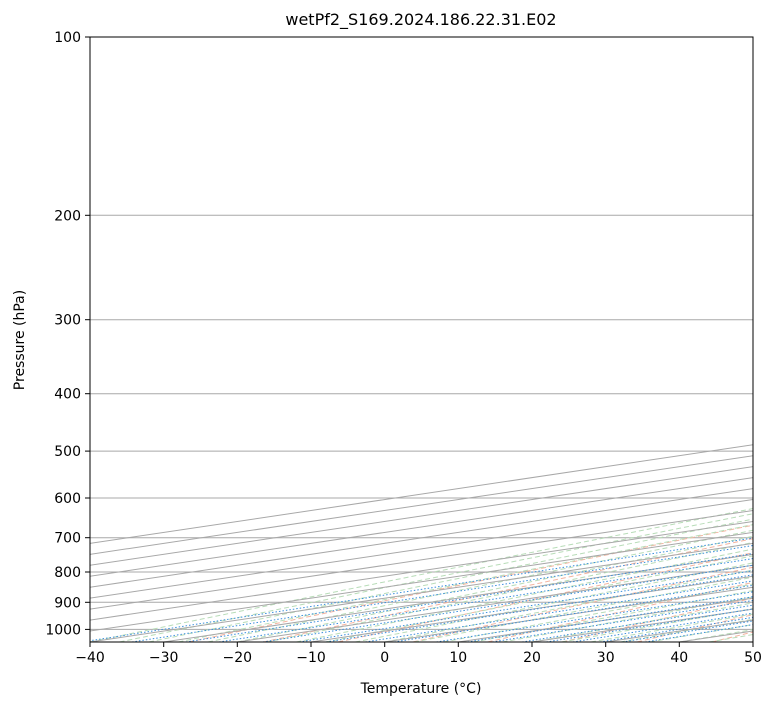 Image resolution: width=775 pixels, height=712 pixels. I want to click on y-tick-label: 200, so click(67, 216).